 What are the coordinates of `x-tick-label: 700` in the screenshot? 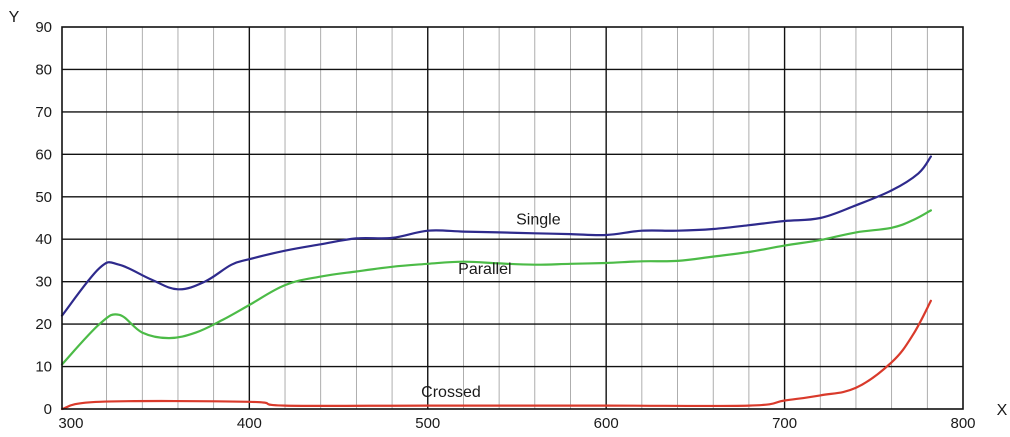 It's located at (784, 423).